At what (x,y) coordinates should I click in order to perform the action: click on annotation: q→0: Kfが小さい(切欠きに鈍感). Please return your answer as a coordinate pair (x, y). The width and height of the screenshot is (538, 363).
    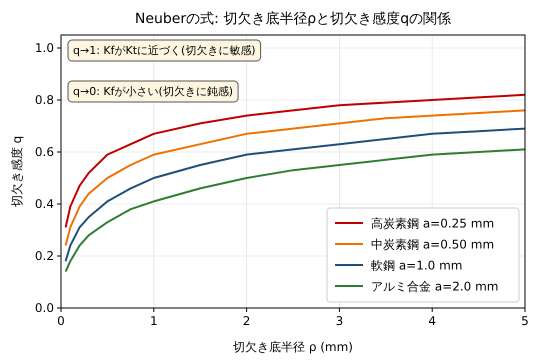
    Looking at the image, I should click on (153, 91).